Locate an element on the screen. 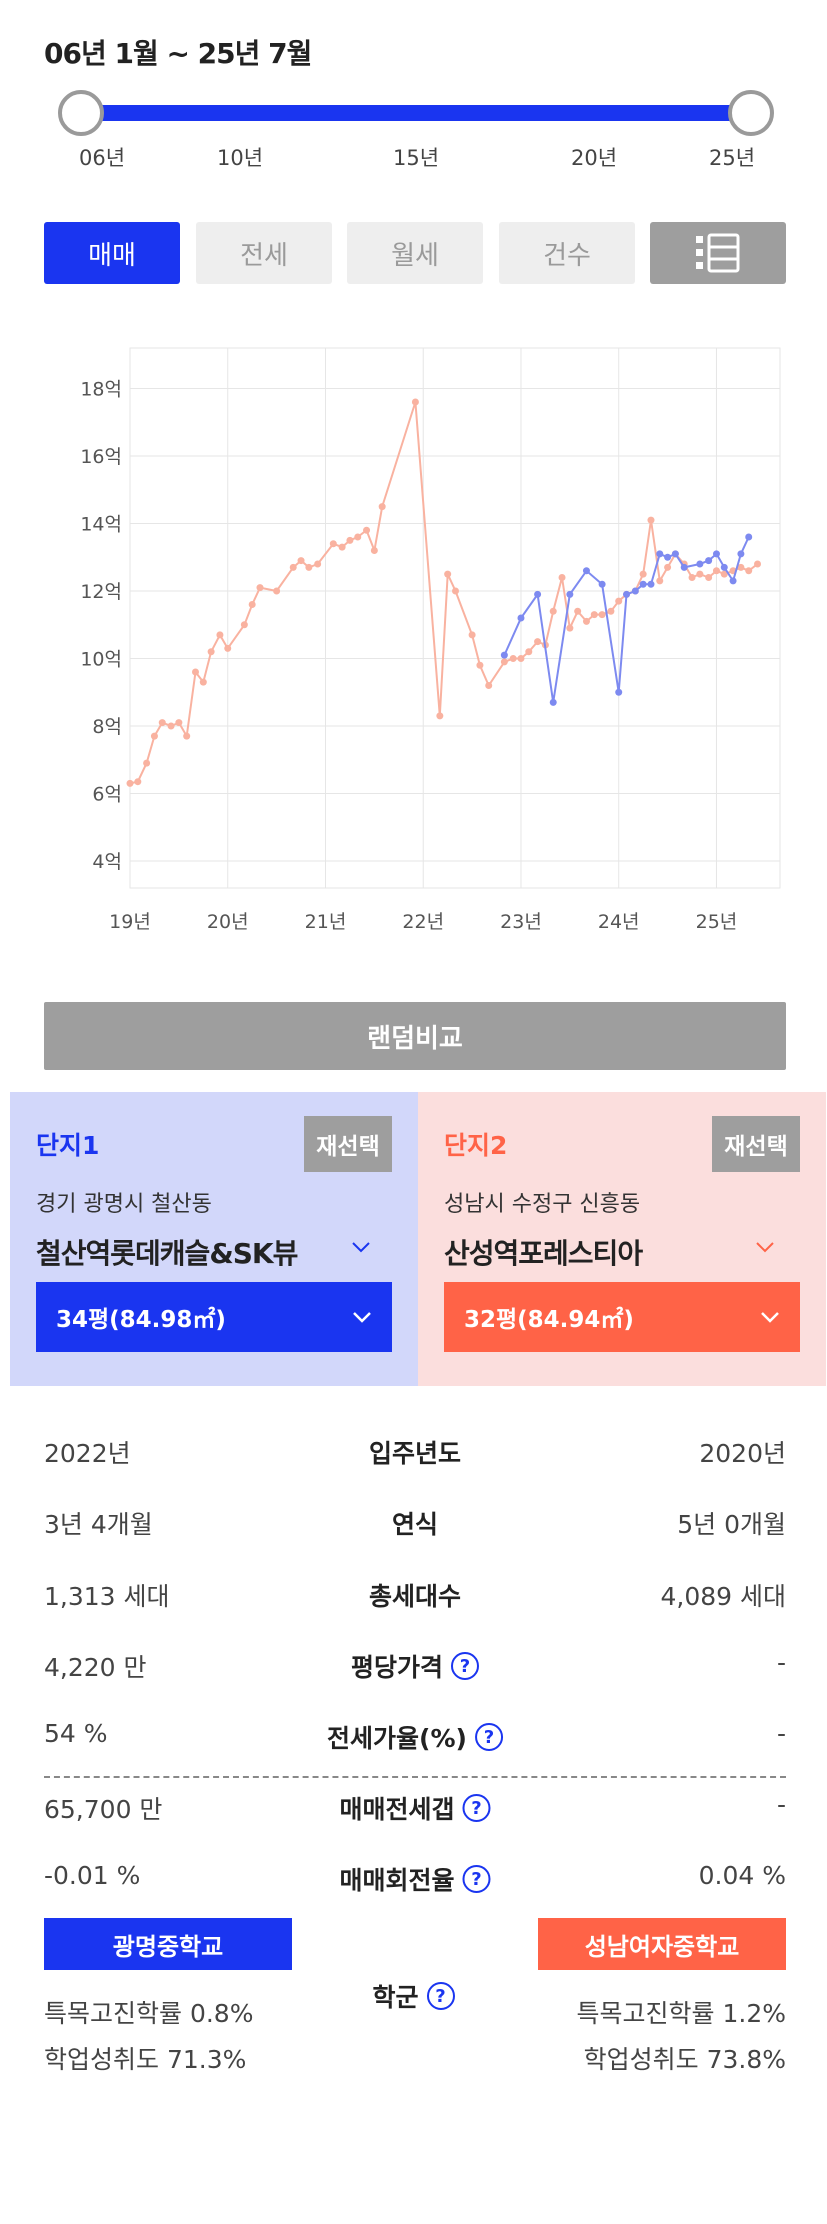  complex2-value: 5년 0개월 is located at coordinates (731, 1524).